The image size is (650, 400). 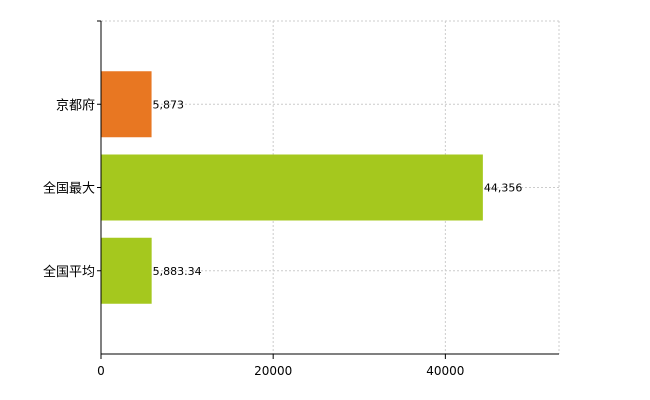 I want to click on category-label: 全国最大, so click(x=69, y=189).